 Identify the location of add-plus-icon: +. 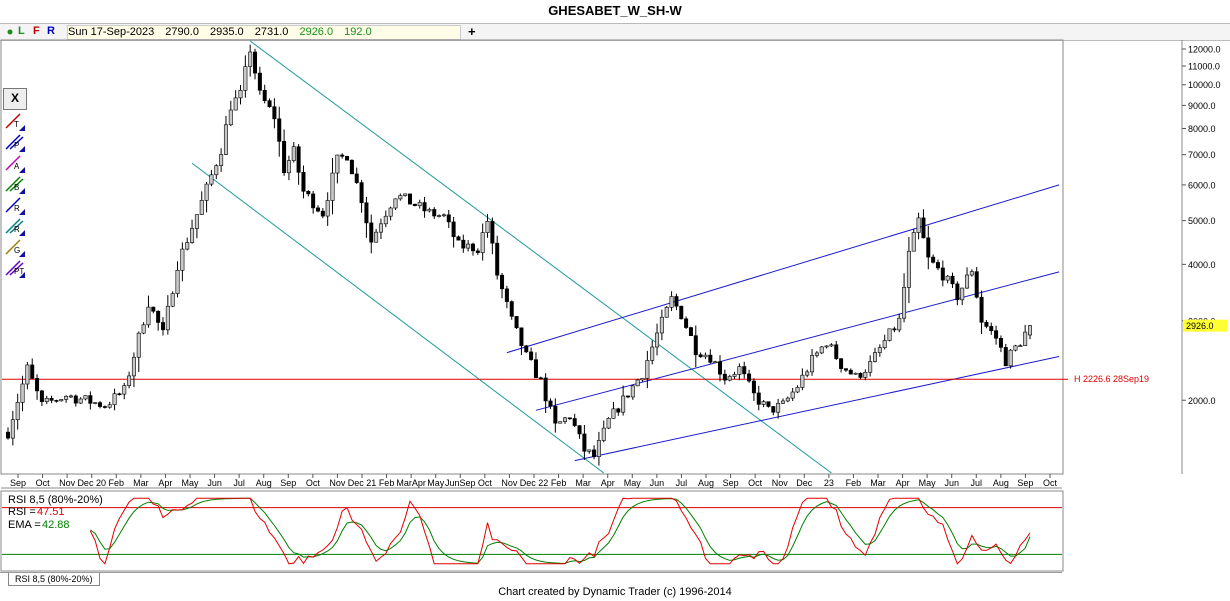
(472, 31).